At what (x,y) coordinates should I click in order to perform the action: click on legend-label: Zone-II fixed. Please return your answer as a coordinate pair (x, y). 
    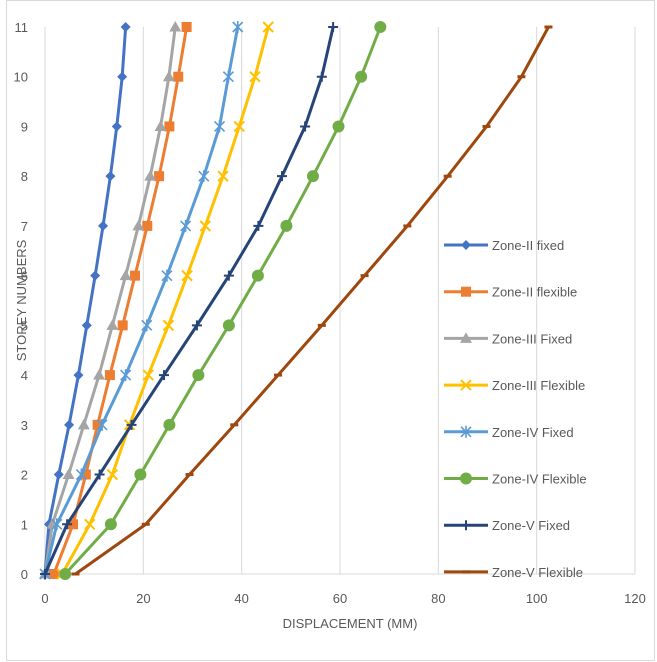
    Looking at the image, I should click on (528, 245).